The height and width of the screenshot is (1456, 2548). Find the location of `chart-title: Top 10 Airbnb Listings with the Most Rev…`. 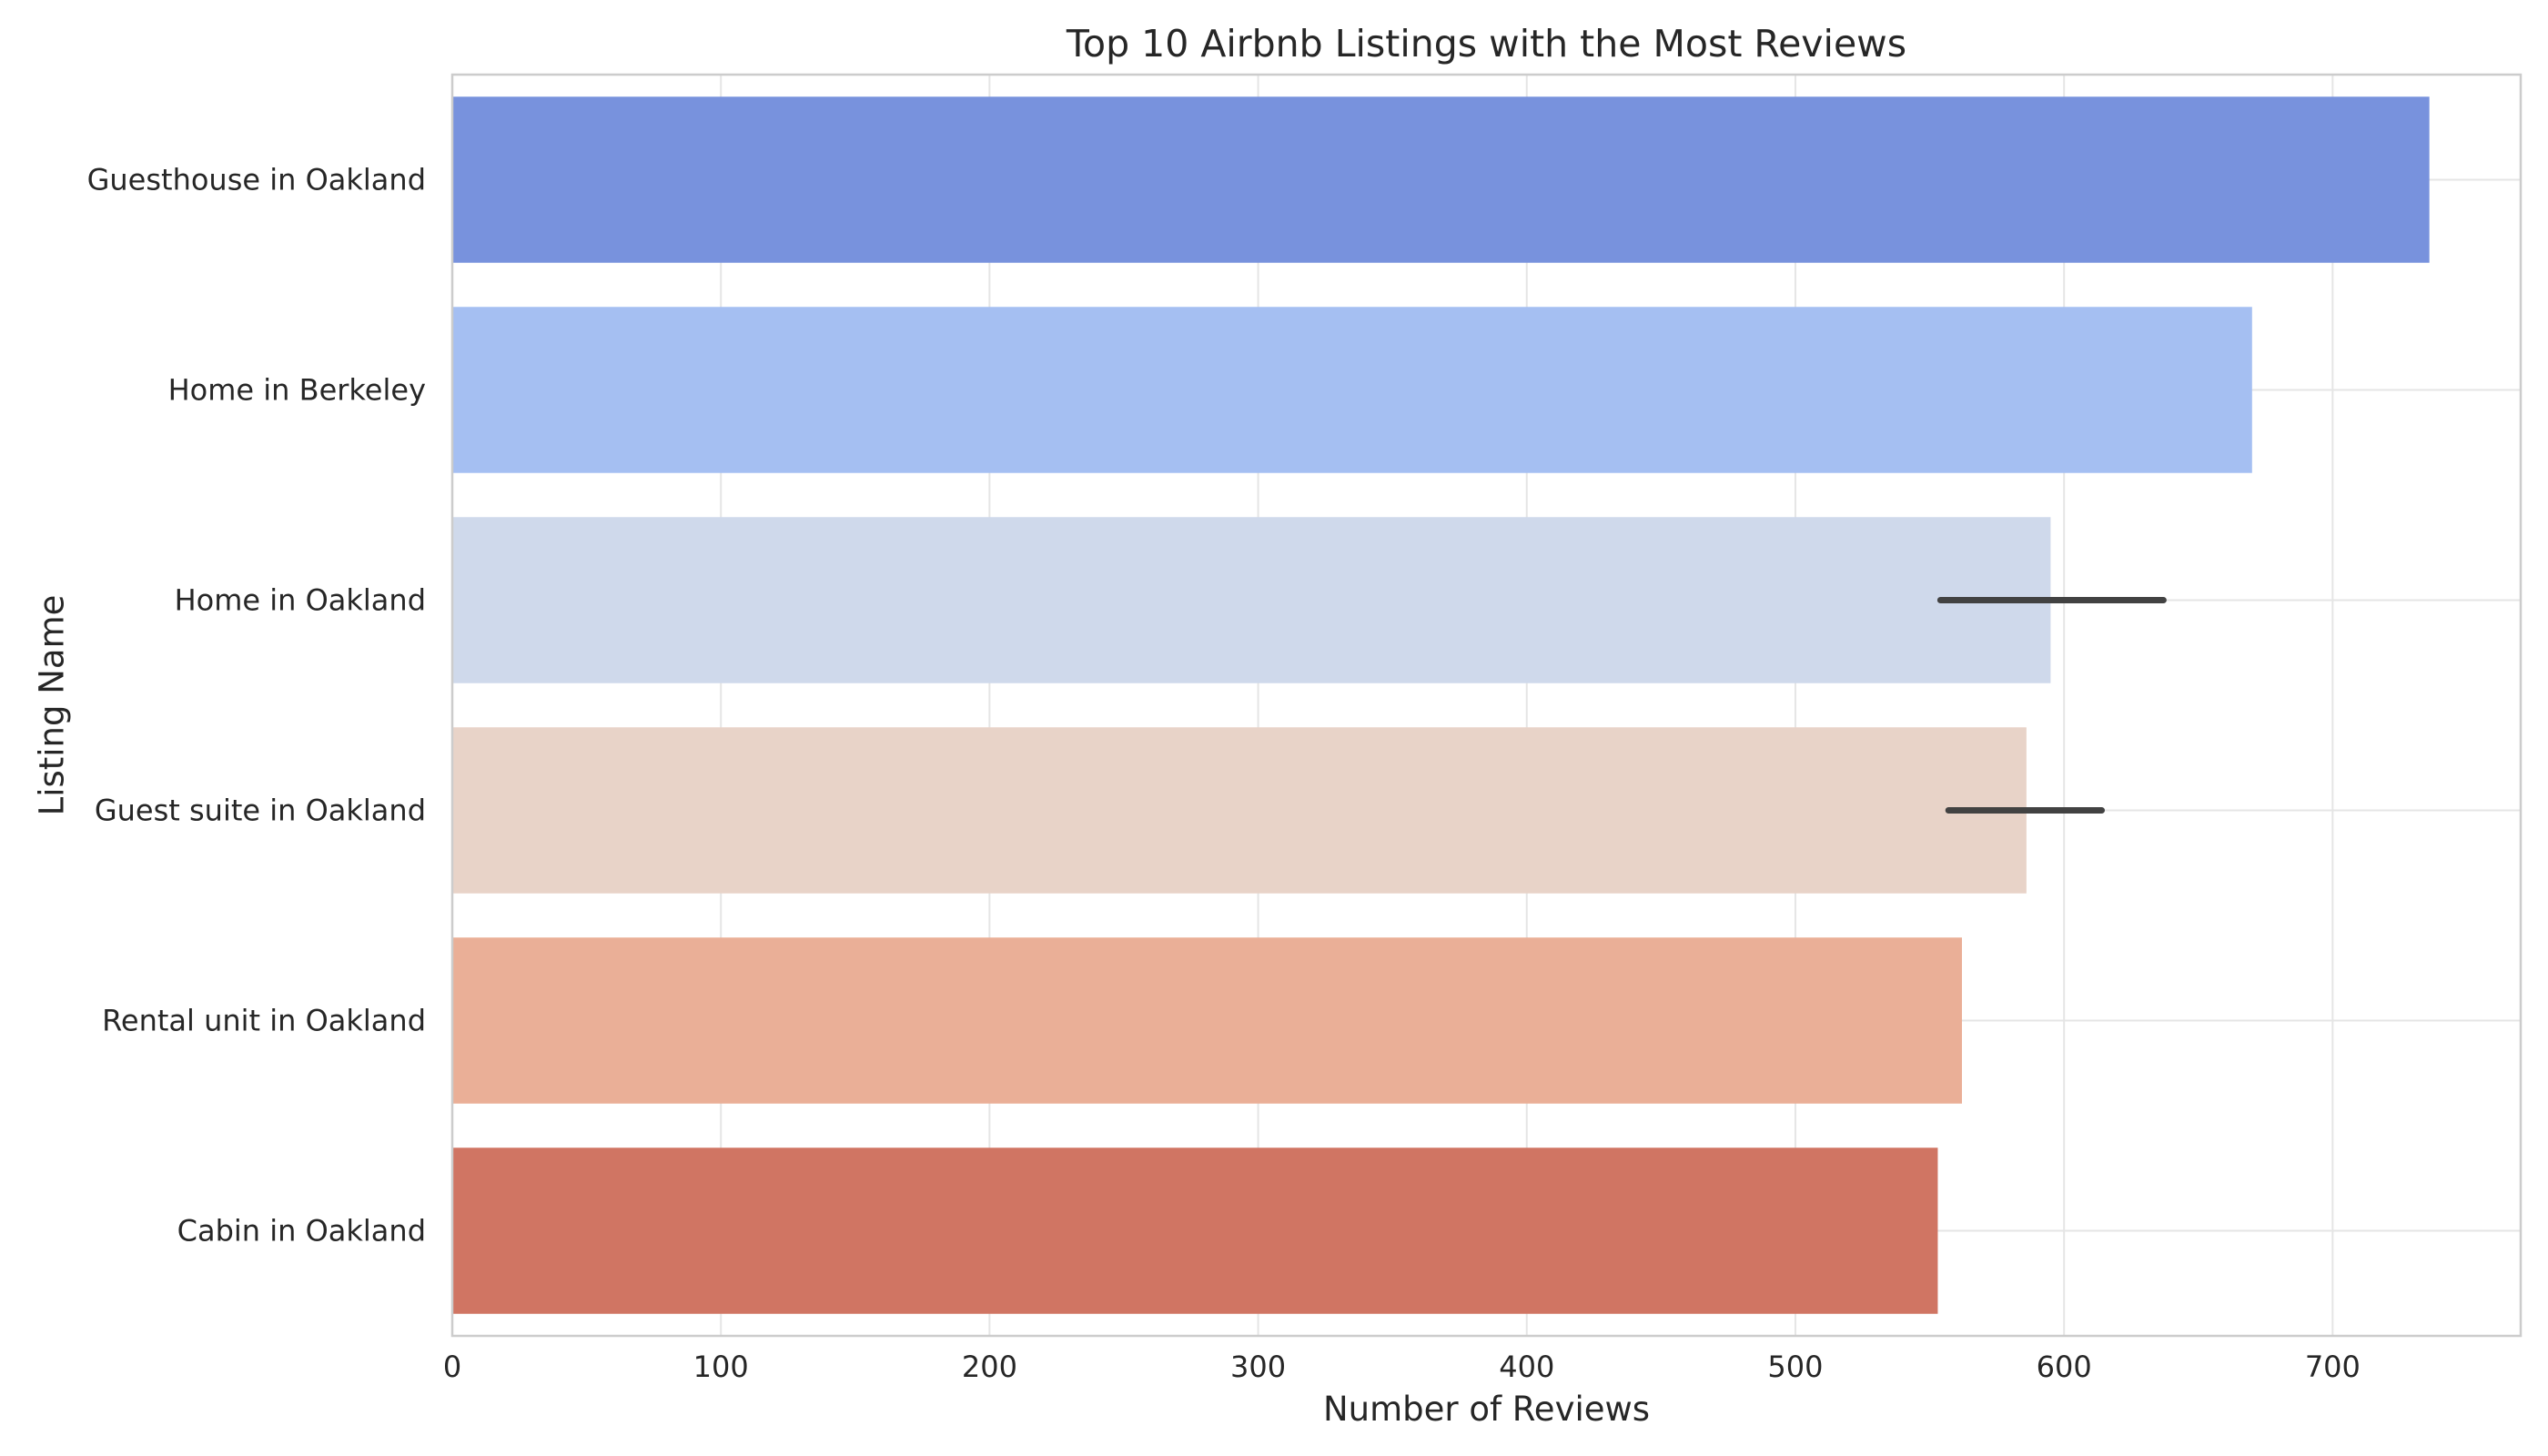

chart-title: Top 10 Airbnb Listings with the Most Rev… is located at coordinates (1486, 44).